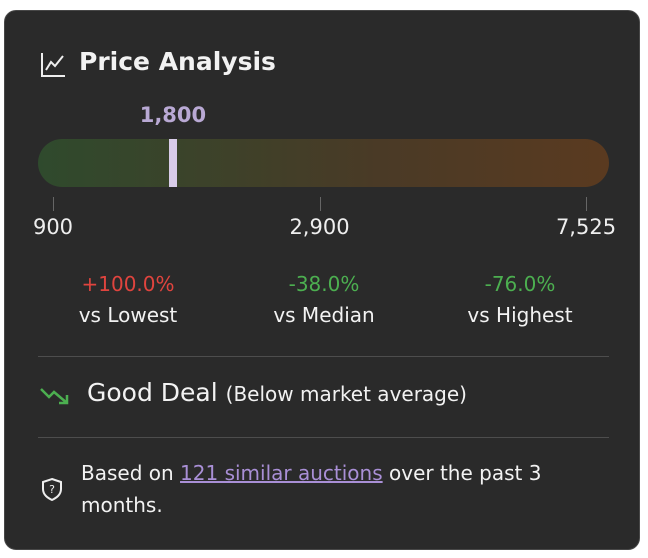  What do you see at coordinates (54, 396) in the screenshot?
I see `trend-down-icon` at bounding box center [54, 396].